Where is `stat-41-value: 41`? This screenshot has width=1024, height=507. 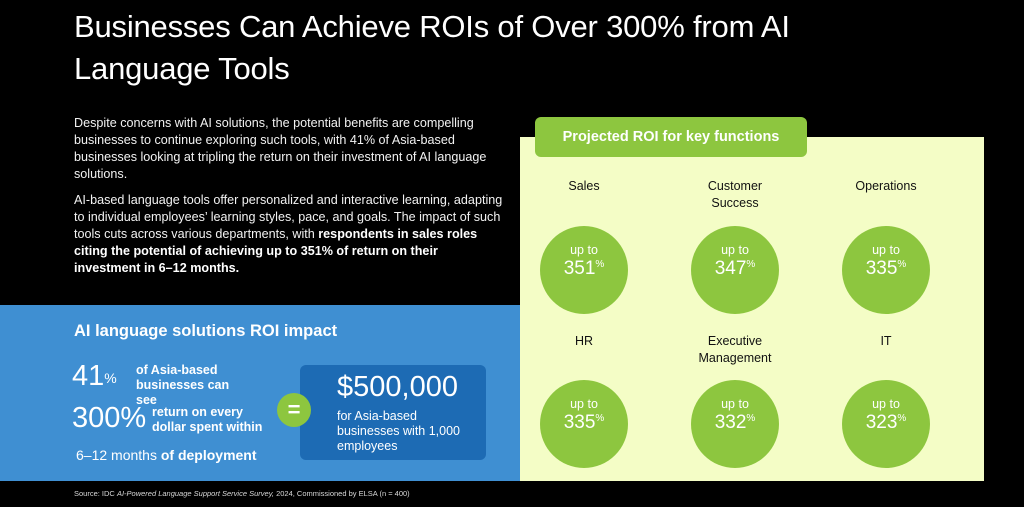 stat-41-value: 41 is located at coordinates (88, 376).